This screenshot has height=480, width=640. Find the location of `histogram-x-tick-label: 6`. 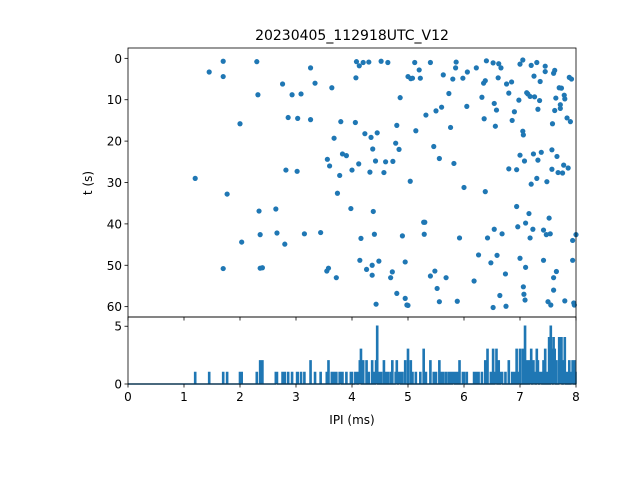

histogram-x-tick-label: 6 is located at coordinates (464, 397).